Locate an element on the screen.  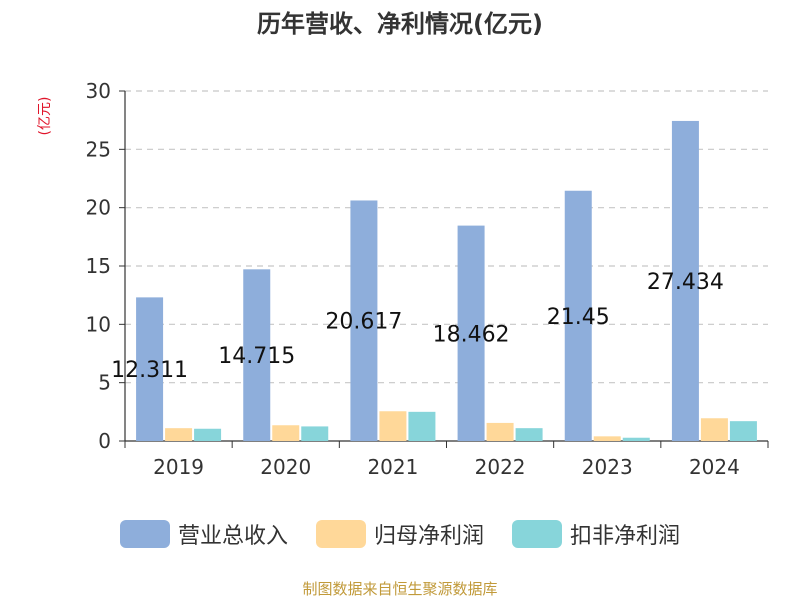
x-tick-label: 2021 is located at coordinates (392, 467).